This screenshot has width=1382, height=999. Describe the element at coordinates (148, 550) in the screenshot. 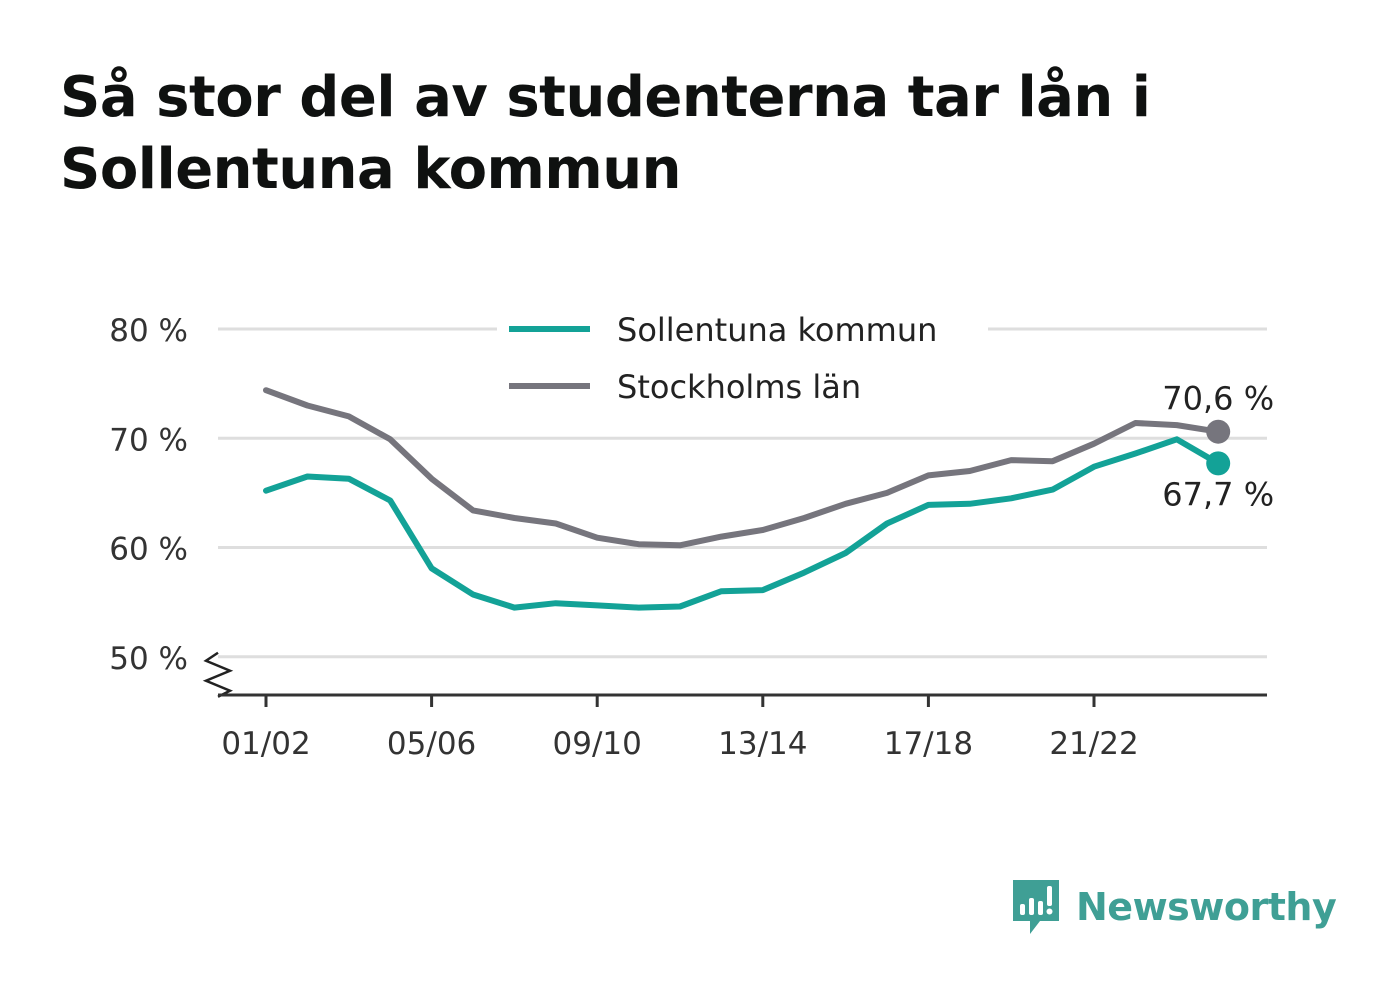

I see `y-tick-label: 60 %` at that location.